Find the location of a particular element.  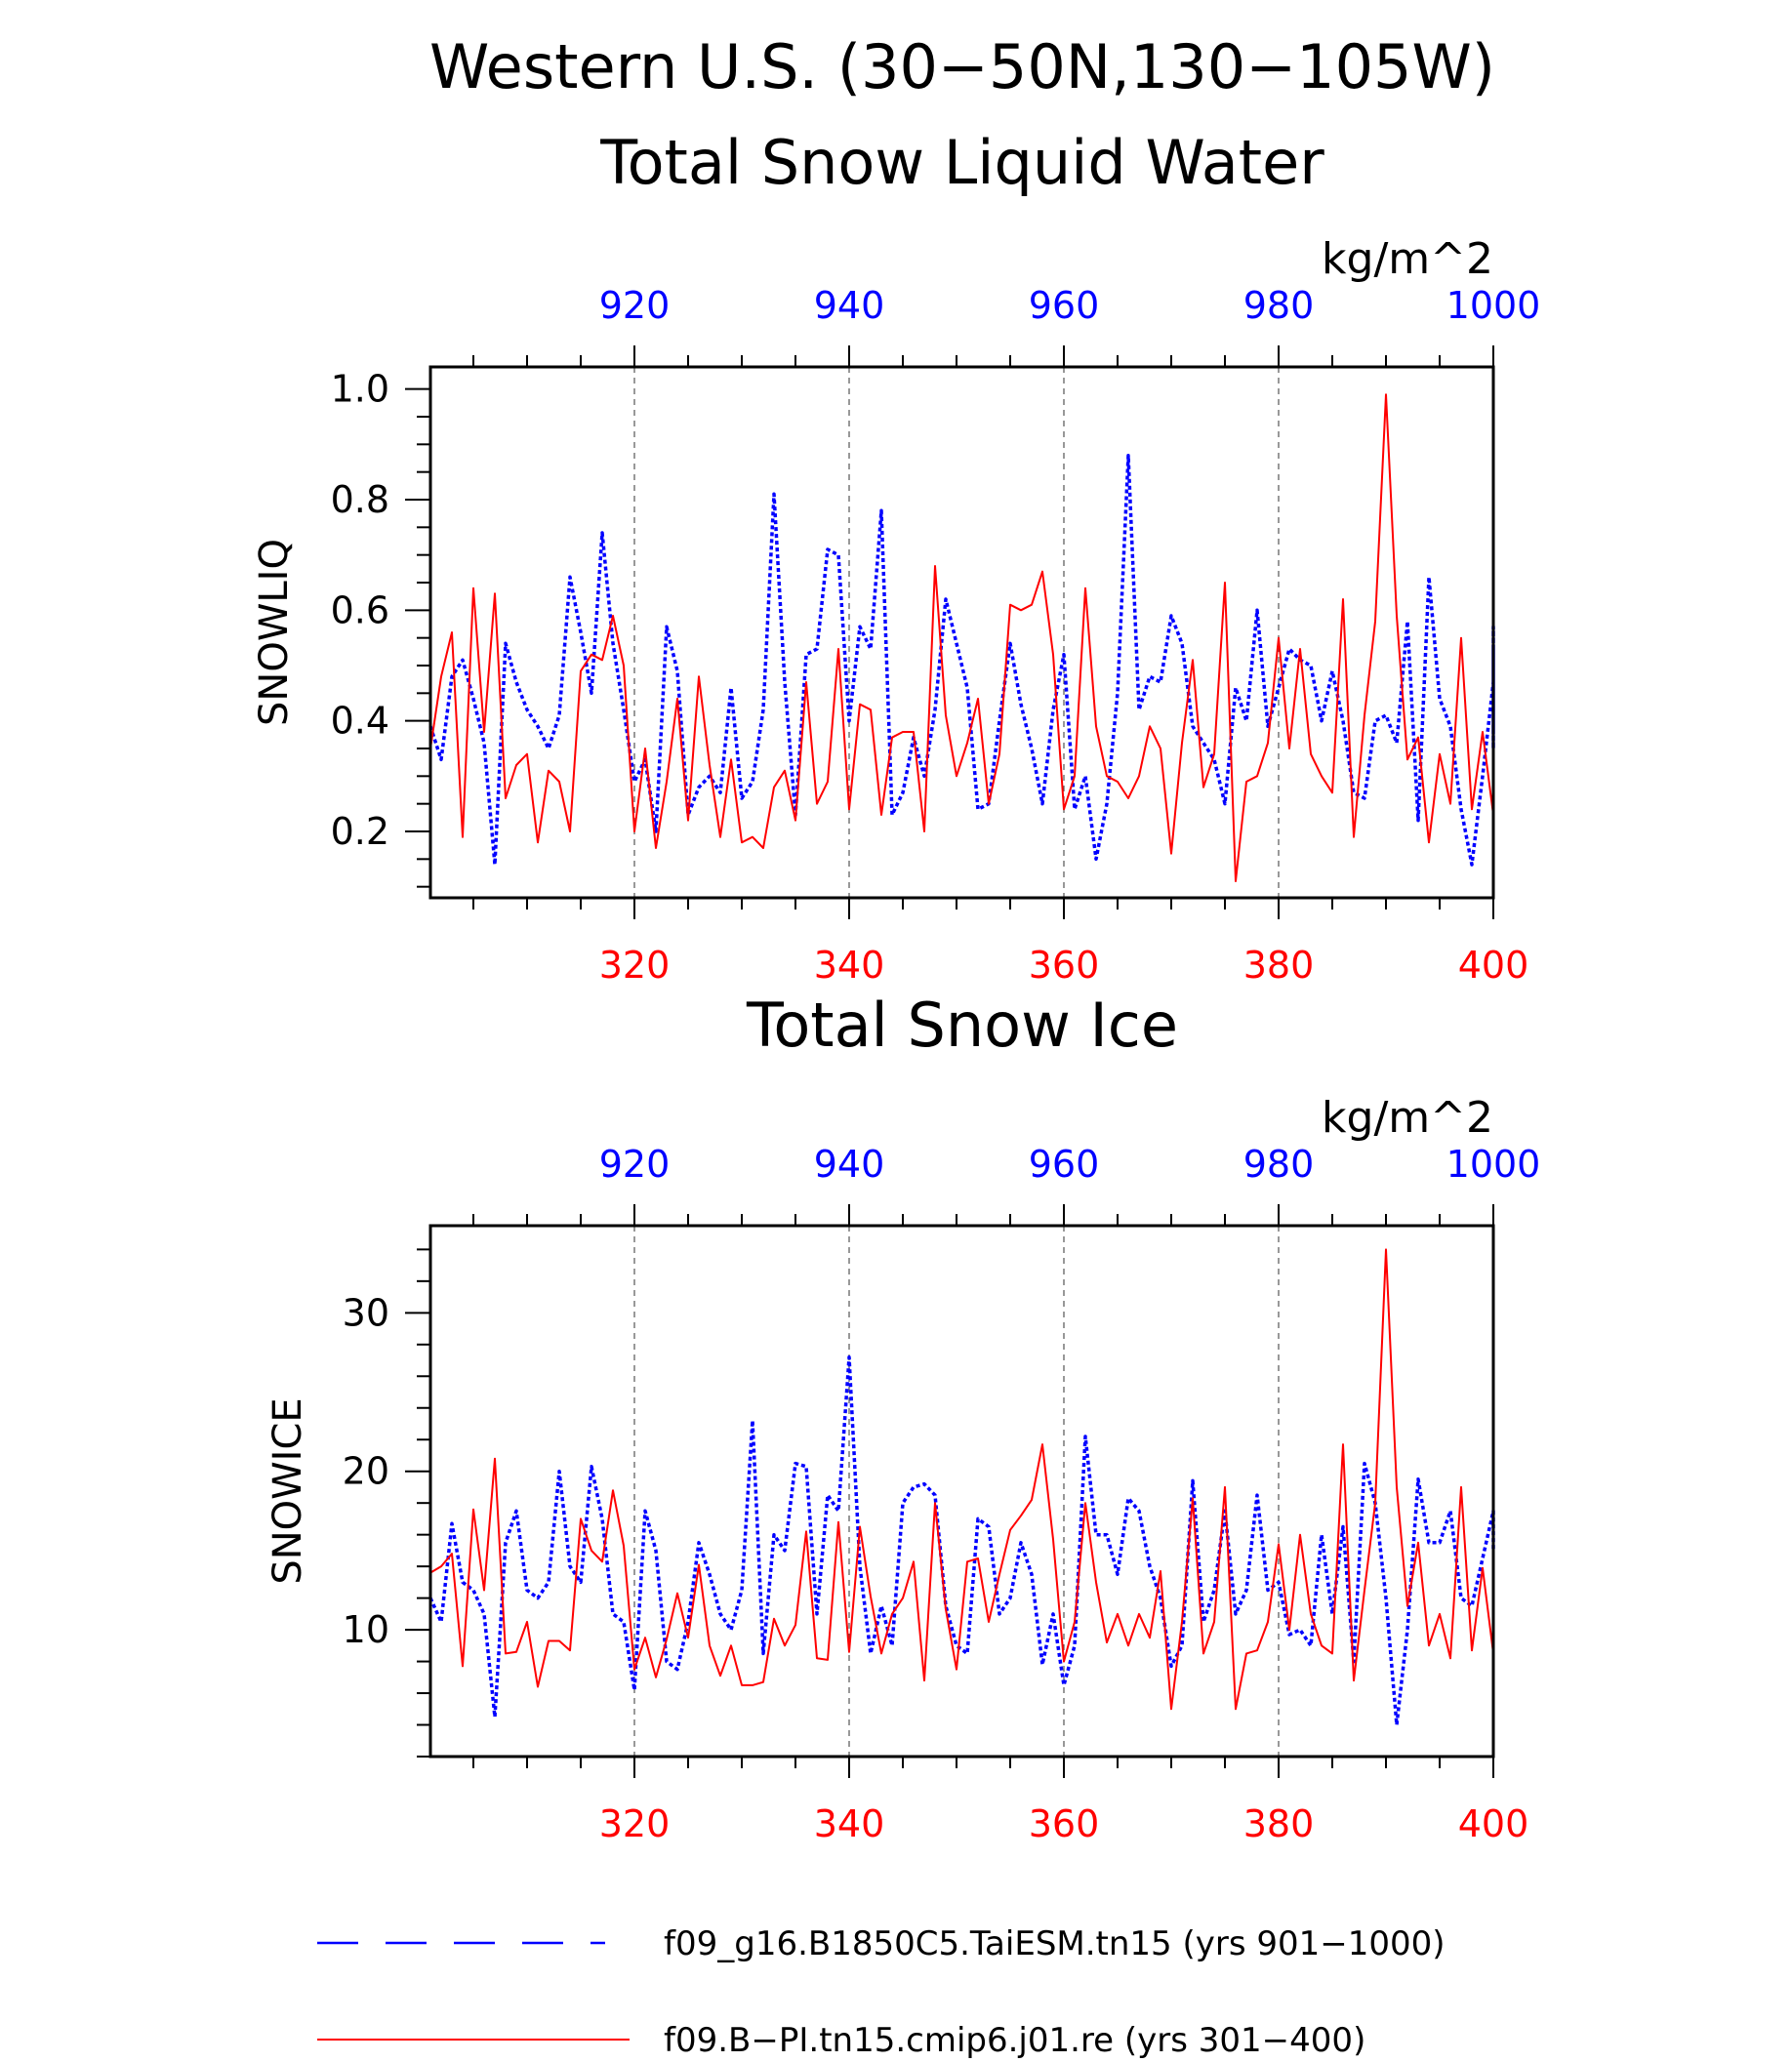

panel1-xtick-label-bottom: 380 is located at coordinates (1279, 1823).